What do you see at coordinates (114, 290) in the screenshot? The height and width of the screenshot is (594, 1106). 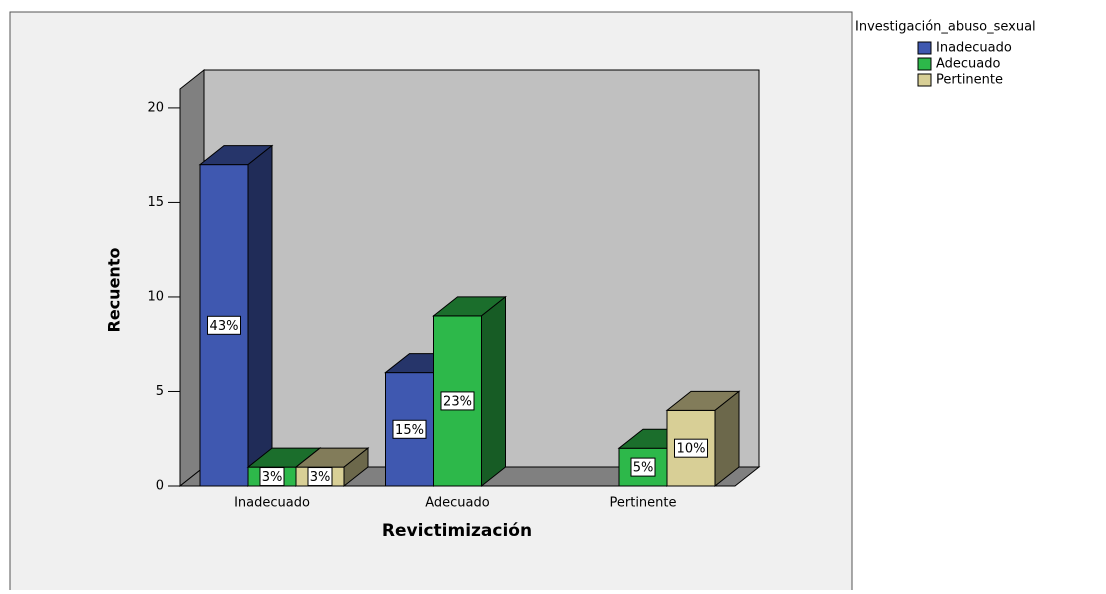 I see `y-axis-title: Recuento` at bounding box center [114, 290].